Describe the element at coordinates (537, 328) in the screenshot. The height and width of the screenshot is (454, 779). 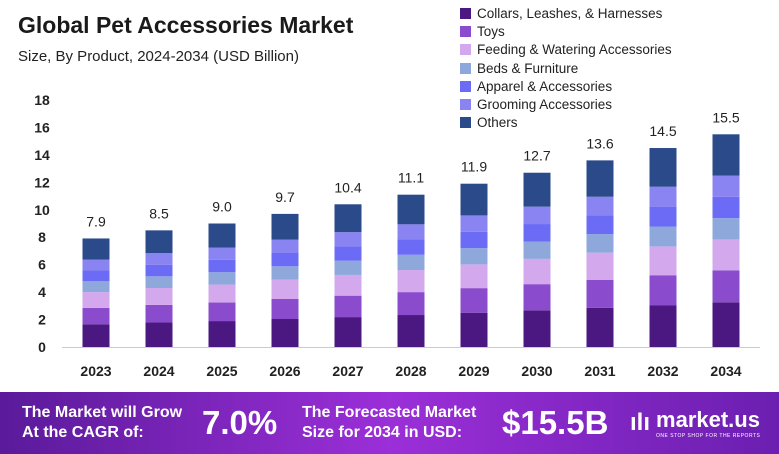
I see `bar-segment-collars-leashes-harnesses-2030` at that location.